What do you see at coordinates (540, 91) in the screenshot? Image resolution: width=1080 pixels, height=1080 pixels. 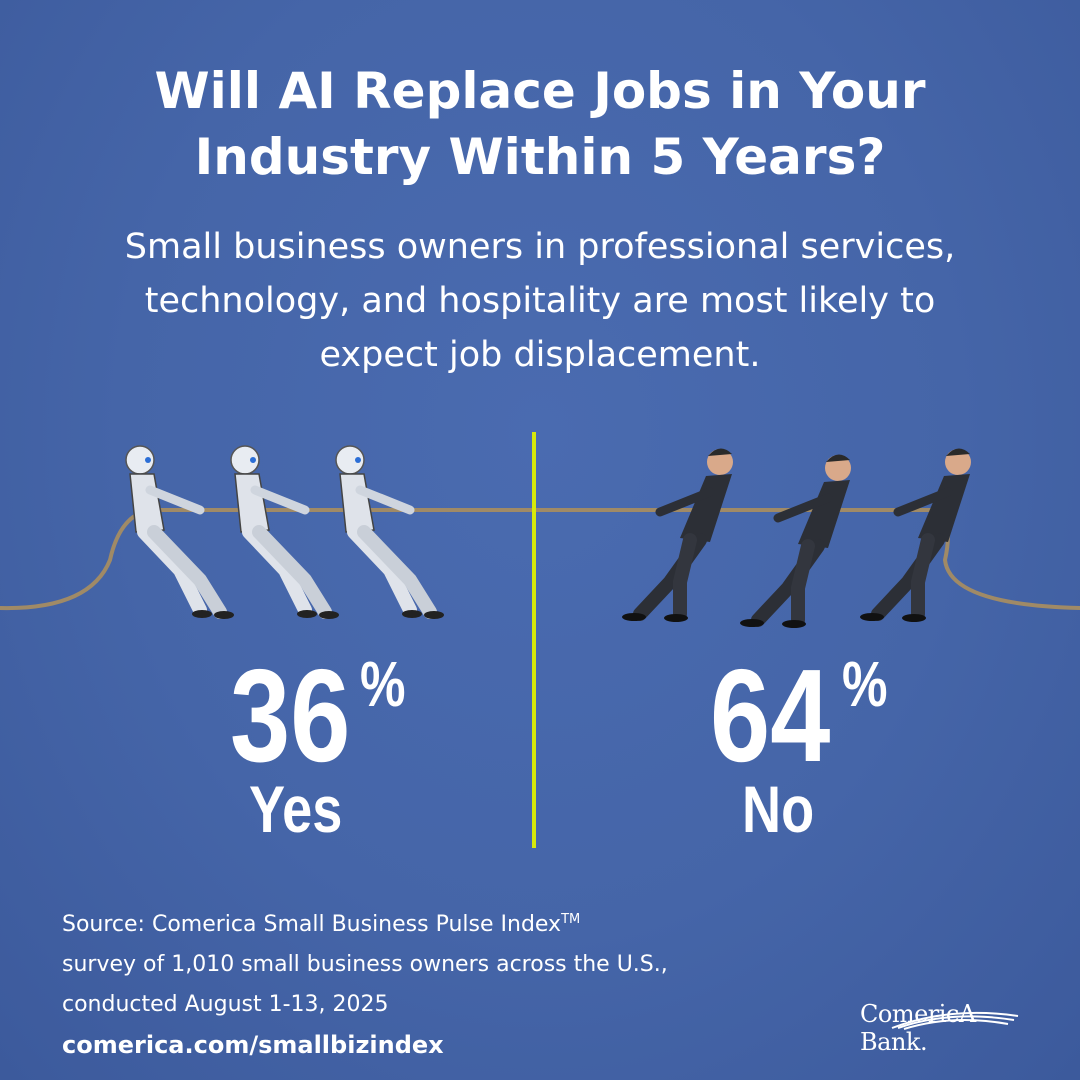 I see `headline-line: Will AI Replace Jobs in Your` at bounding box center [540, 91].